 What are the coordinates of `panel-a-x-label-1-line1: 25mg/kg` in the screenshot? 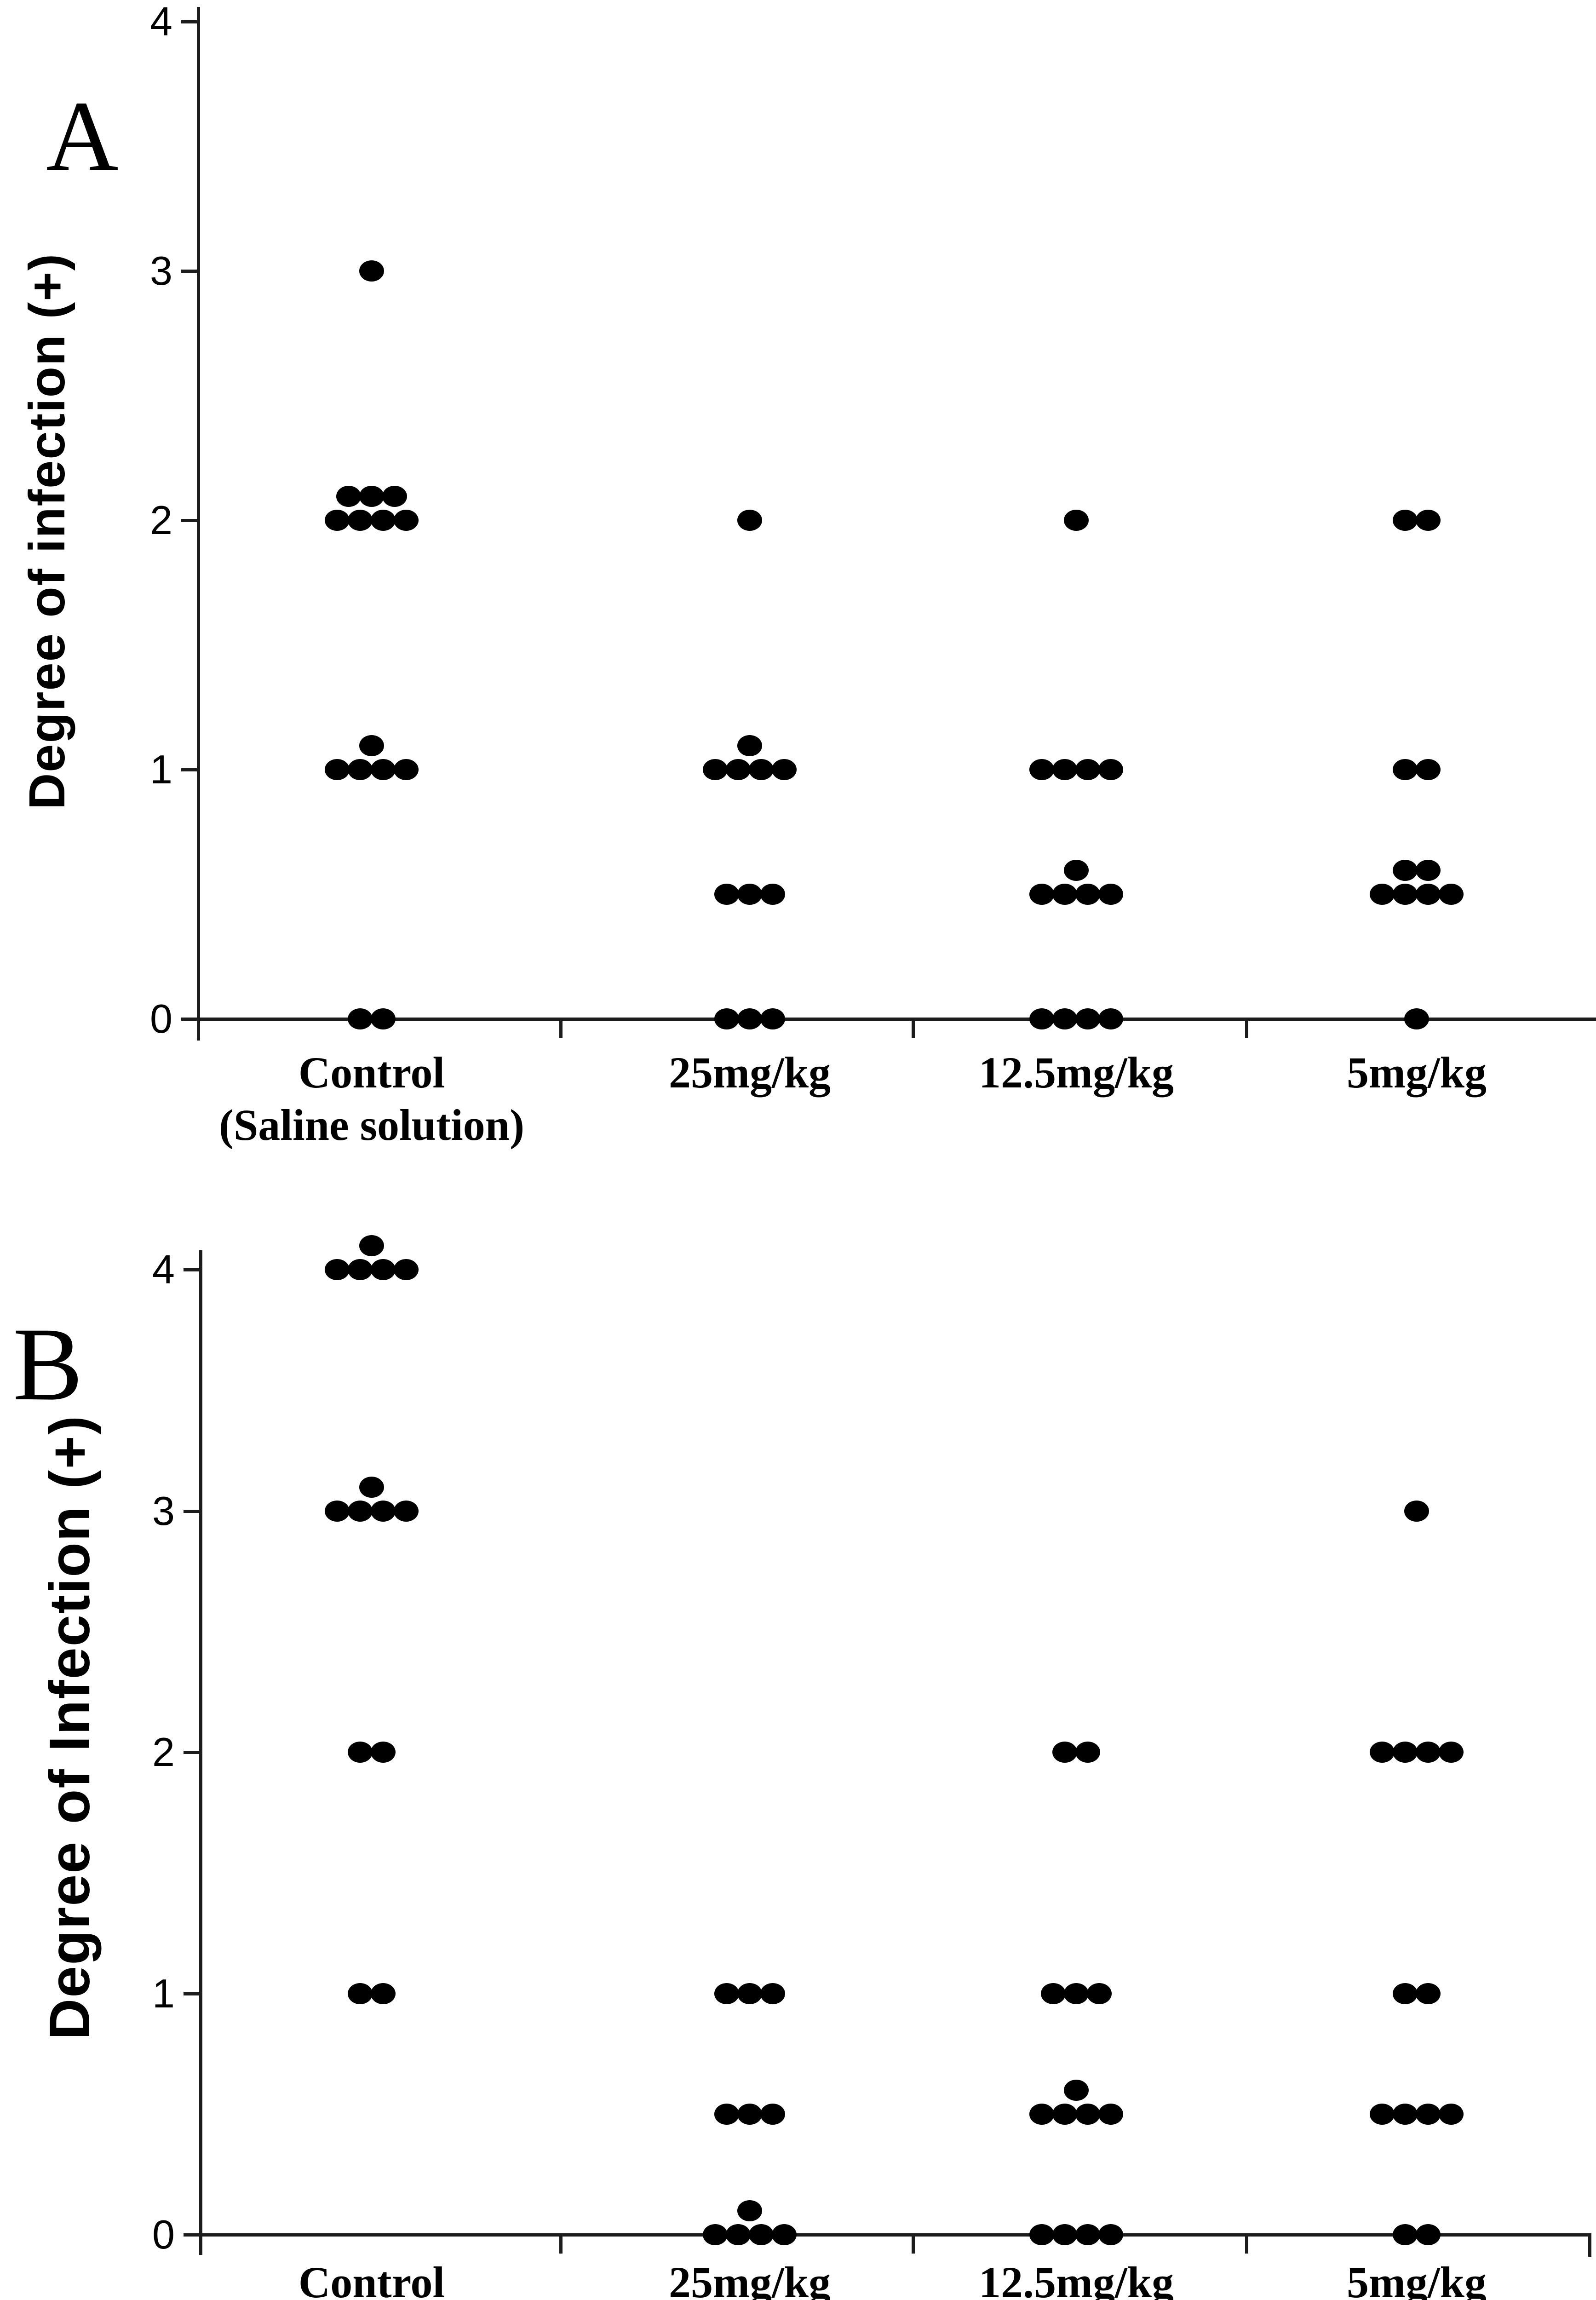 It's located at (750, 1072).